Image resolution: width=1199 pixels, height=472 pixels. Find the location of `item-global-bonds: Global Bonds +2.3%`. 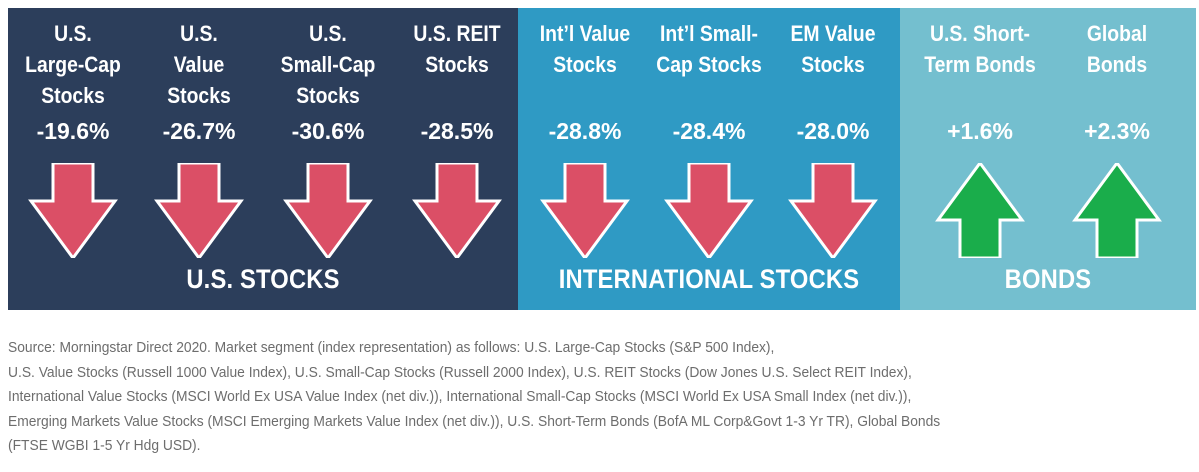

item-global-bonds: Global Bonds +2.3% is located at coordinates (1117, 133).